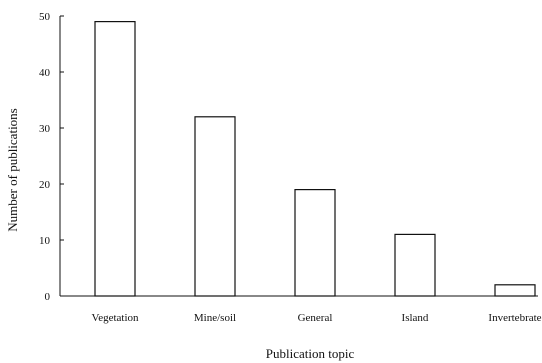  What do you see at coordinates (12, 169) in the screenshot?
I see `y-axis-title: Number of publications` at bounding box center [12, 169].